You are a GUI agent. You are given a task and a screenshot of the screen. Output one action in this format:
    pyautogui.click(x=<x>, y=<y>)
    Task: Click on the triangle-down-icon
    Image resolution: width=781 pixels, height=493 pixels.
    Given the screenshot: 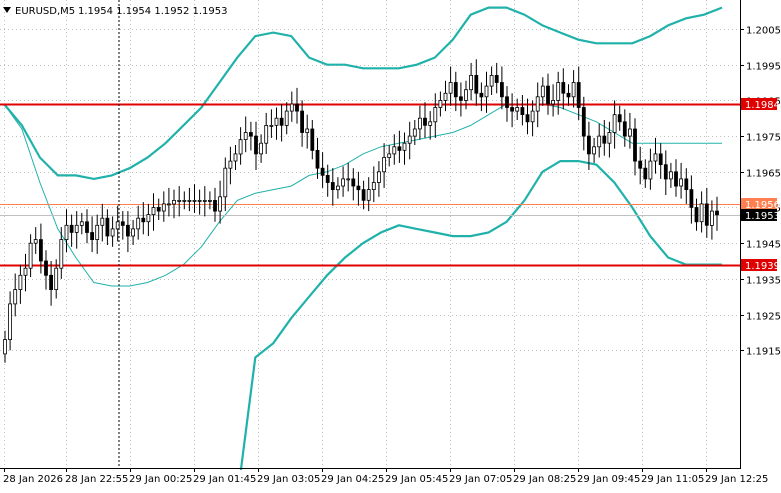 What is the action you would take?
    pyautogui.click(x=7, y=10)
    